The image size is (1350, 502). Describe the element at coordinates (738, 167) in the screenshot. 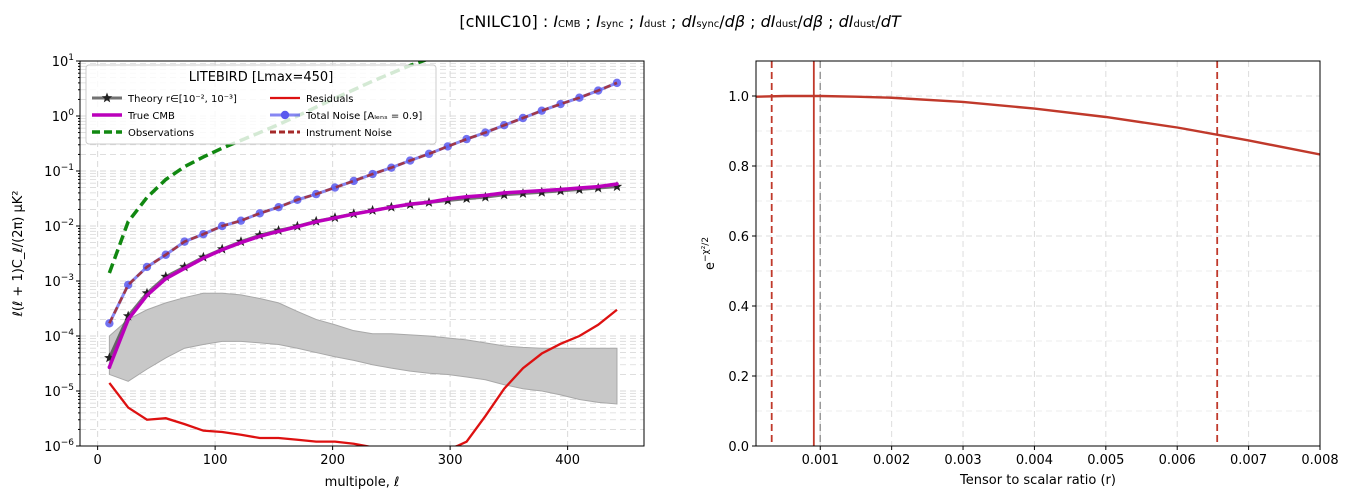

I see `y-tick-label: 0.8` at that location.